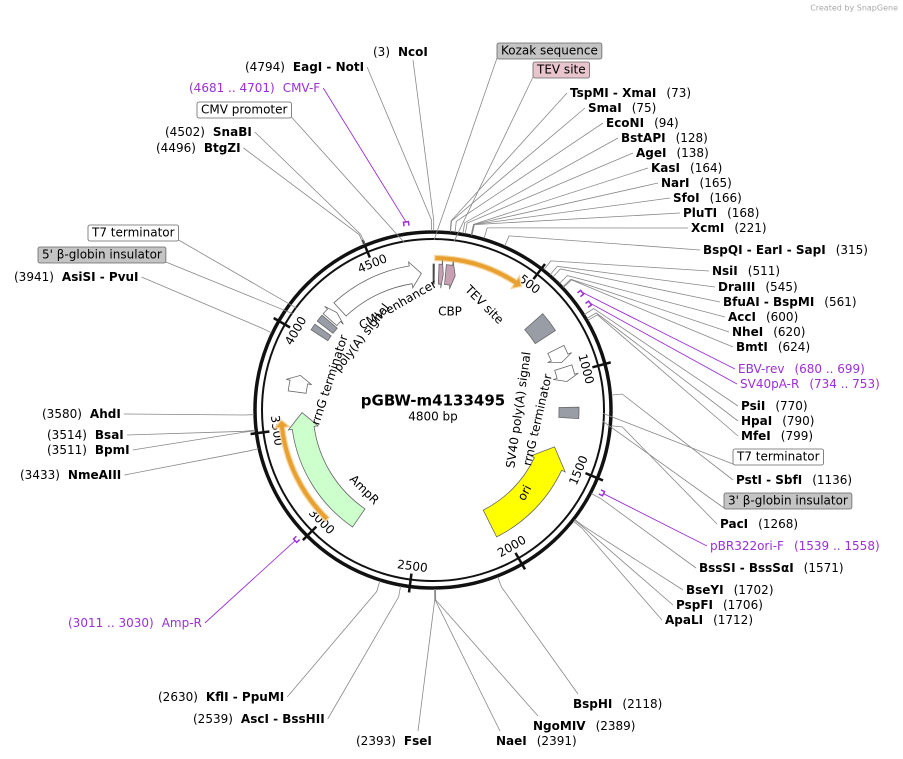  What do you see at coordinates (559, 726) in the screenshot?
I see `enzyme-name: NgoMIV` at bounding box center [559, 726].